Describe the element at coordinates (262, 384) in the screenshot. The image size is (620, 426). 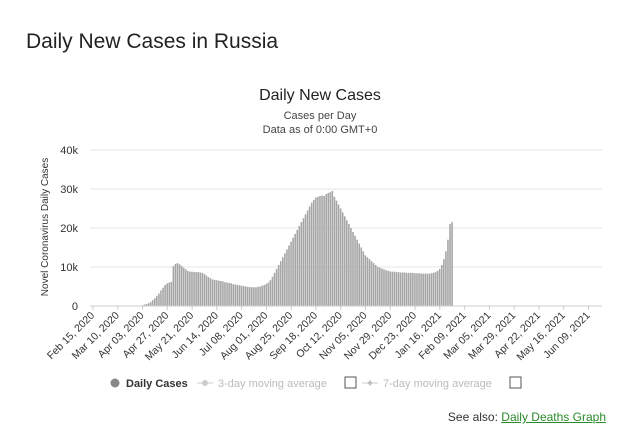
I see `legend-item-3-day-average: 3-day moving average` at that location.